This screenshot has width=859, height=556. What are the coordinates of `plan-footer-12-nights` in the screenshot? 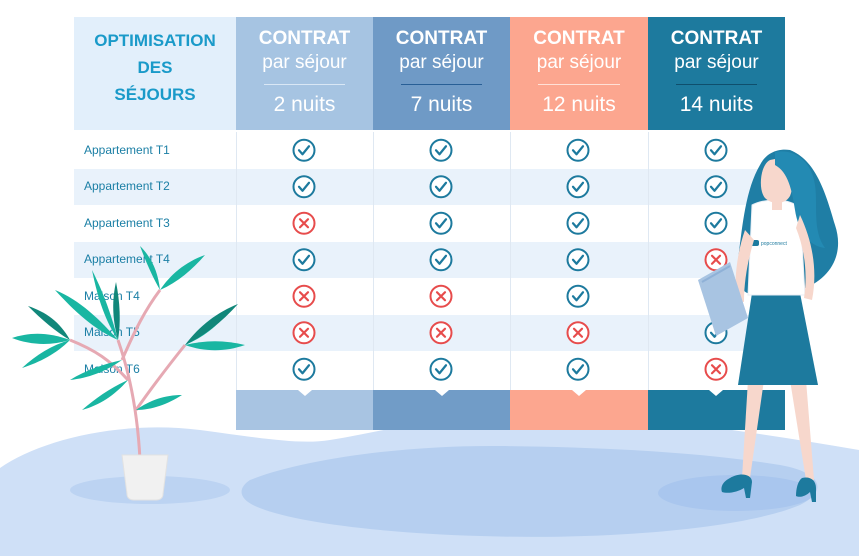 It's located at (579, 410).